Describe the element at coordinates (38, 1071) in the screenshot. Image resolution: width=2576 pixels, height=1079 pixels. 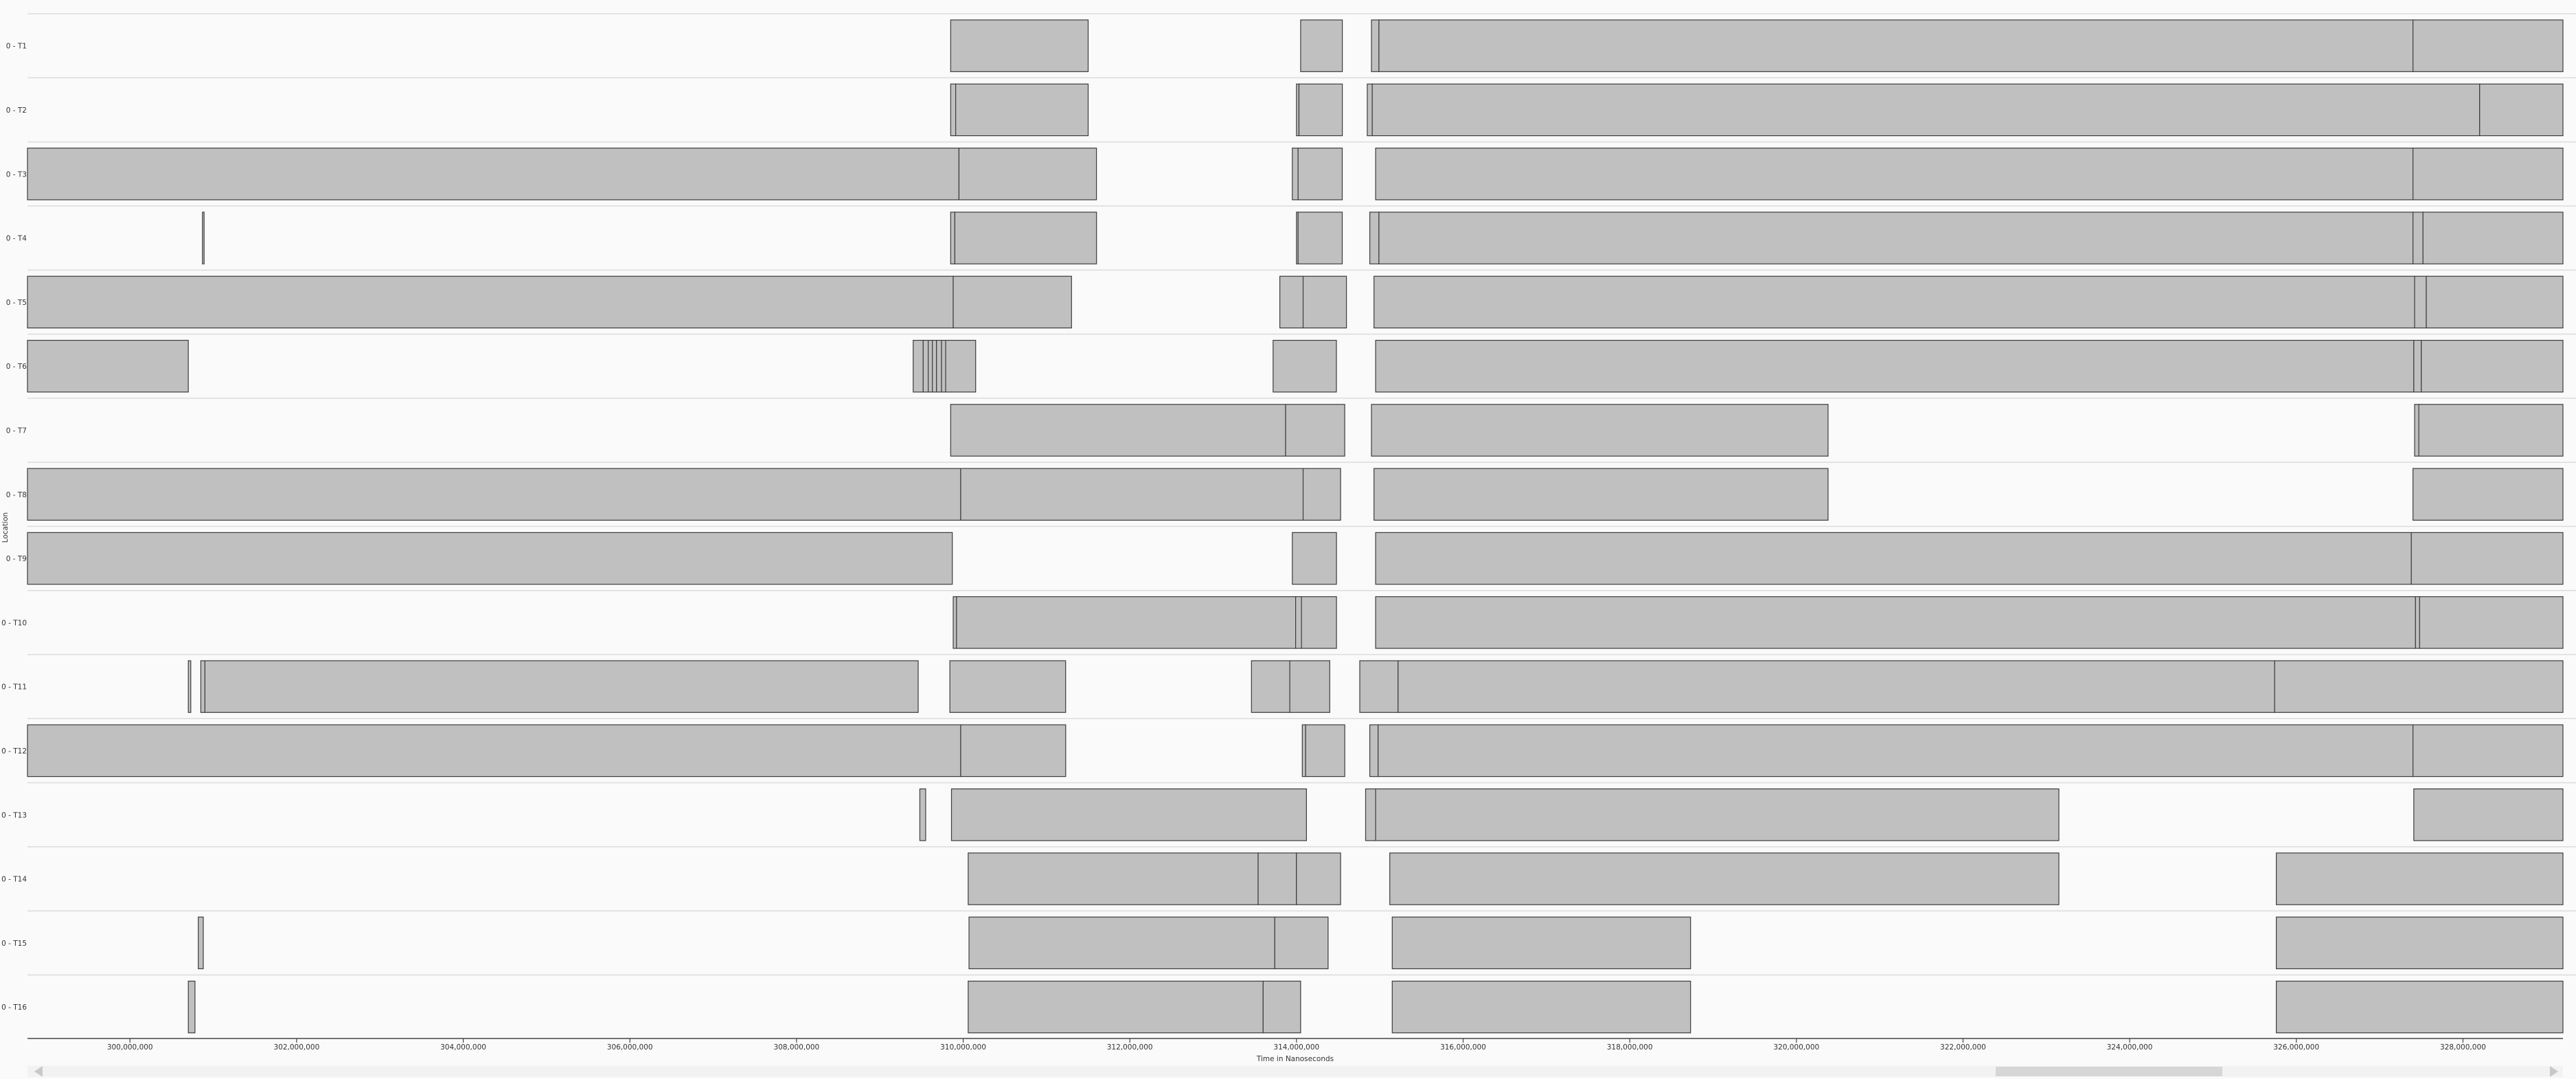
I see `scroll-left-arrow-icon` at that location.